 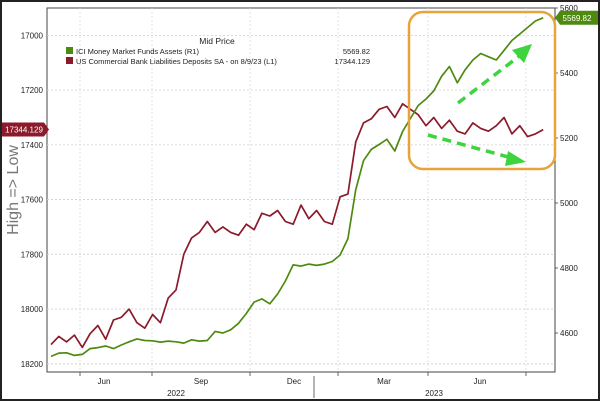 What do you see at coordinates (476, 149) in the screenshot?
I see `trend-arrow-down` at bounding box center [476, 149].